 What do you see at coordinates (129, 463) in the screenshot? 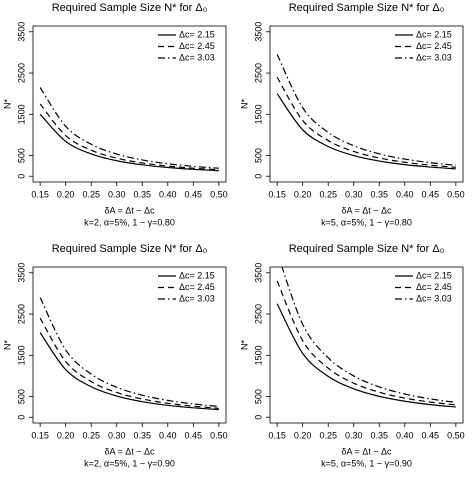
I see `caption: k=2, α=5%, 1 − γ=0.90` at bounding box center [129, 463].